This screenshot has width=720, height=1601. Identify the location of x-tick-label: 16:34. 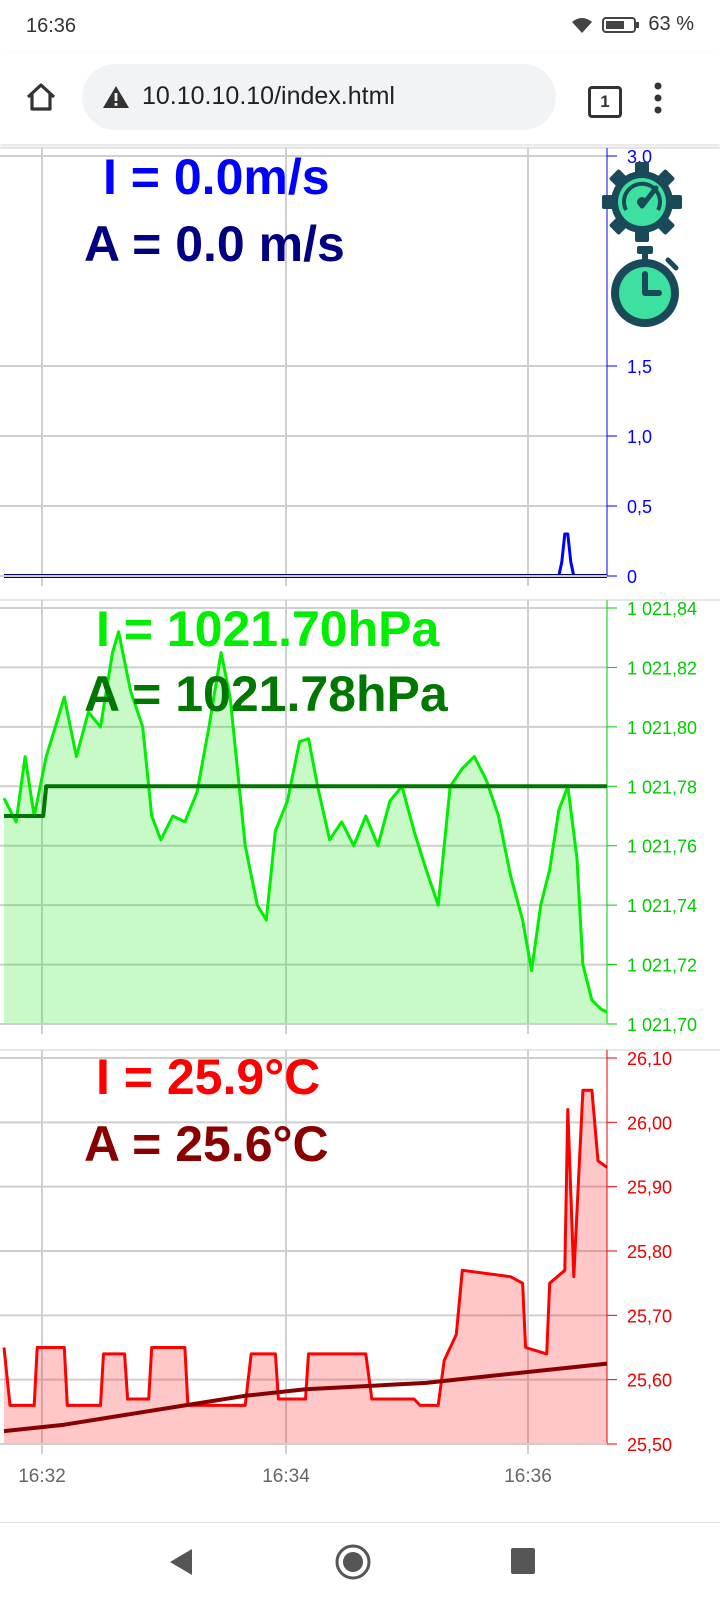
(286, 1476).